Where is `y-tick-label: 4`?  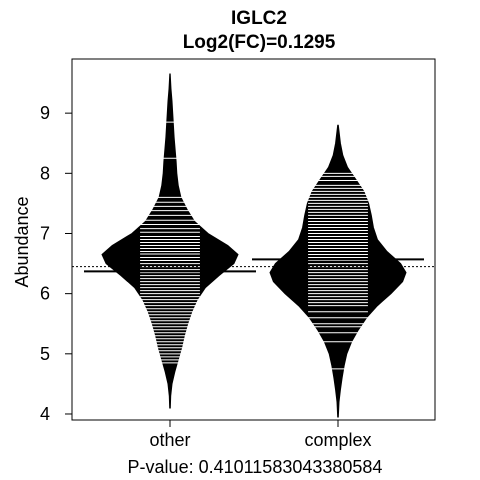 y-tick-label: 4 is located at coordinates (45, 414).